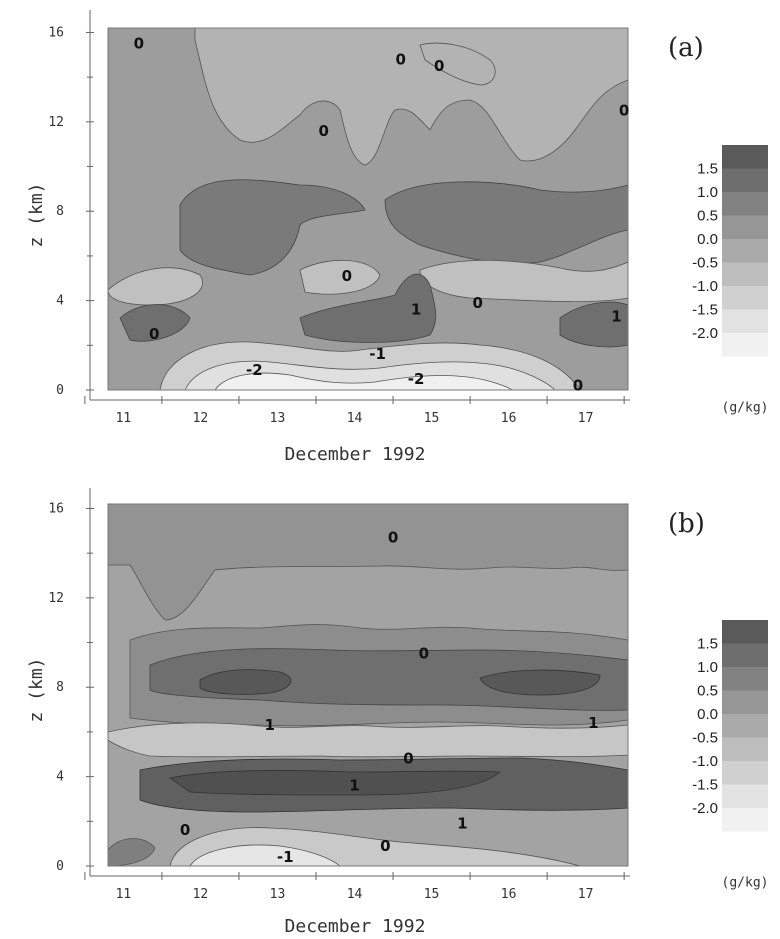 The width and height of the screenshot is (780, 939). I want to click on panel-a-mid-dark-layer, so click(403, 227).